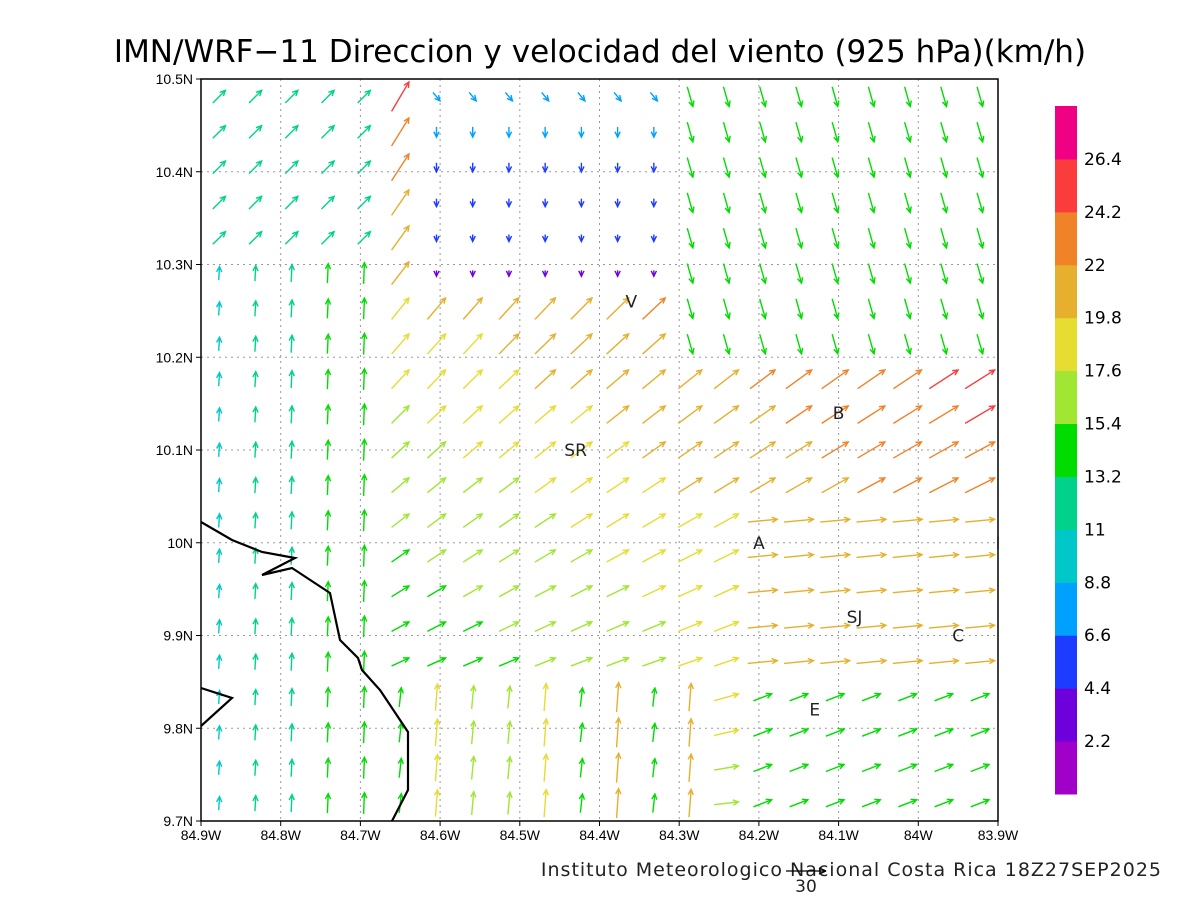 The image size is (1200, 900). I want to click on y-tick-label: 10.2N, so click(174, 357).